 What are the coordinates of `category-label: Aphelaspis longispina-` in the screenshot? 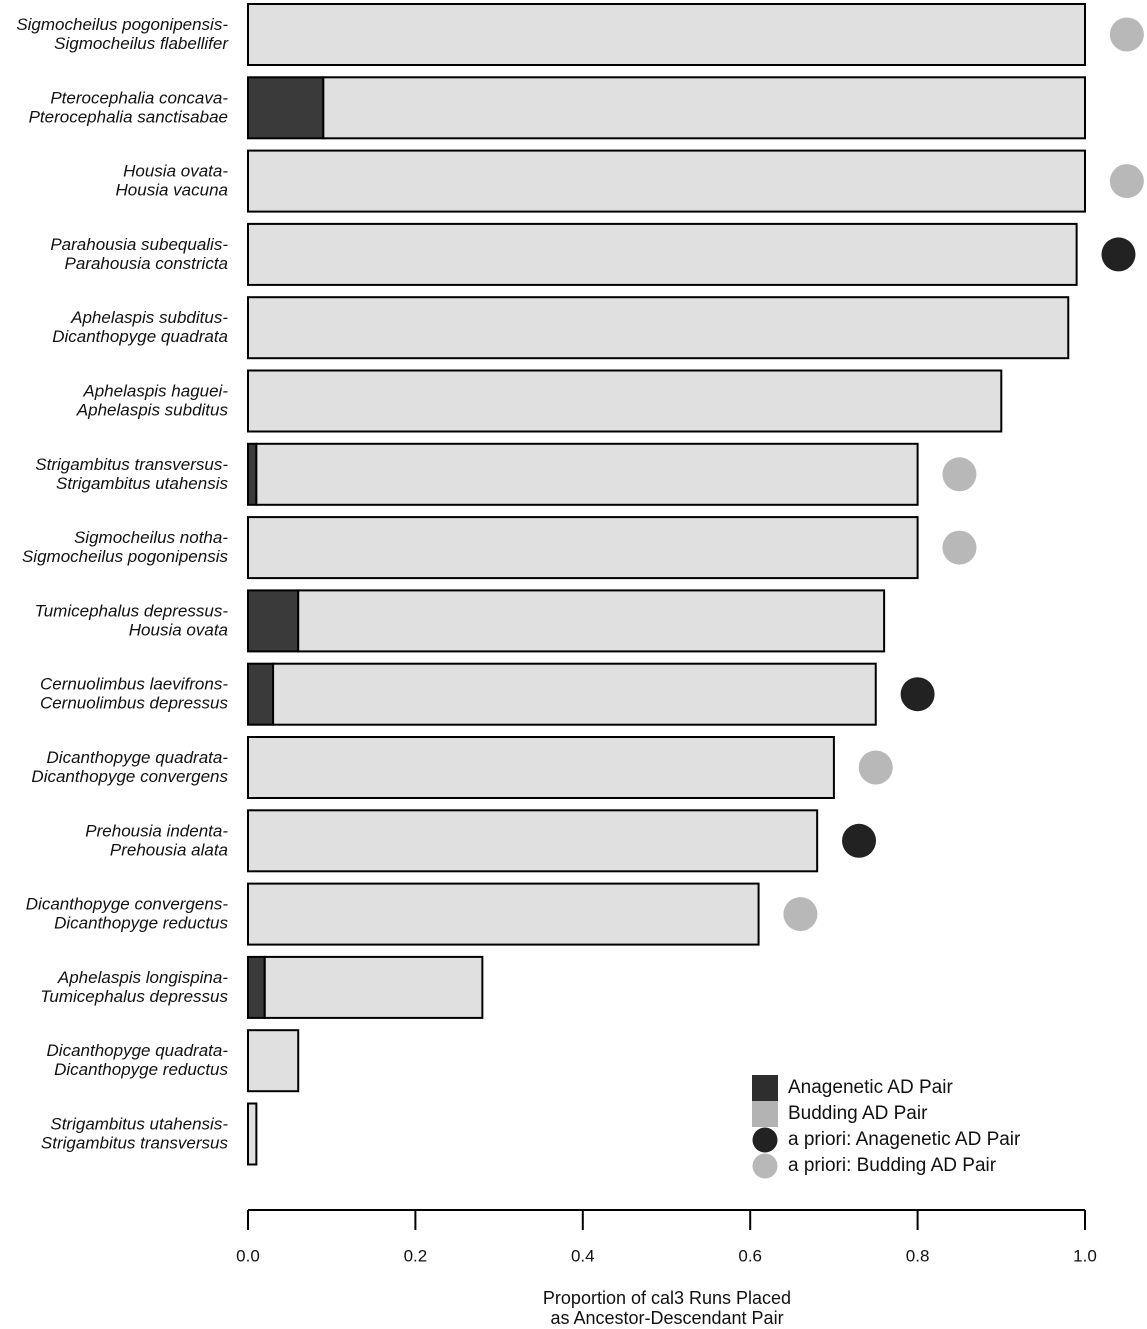 It's located at (142, 977).